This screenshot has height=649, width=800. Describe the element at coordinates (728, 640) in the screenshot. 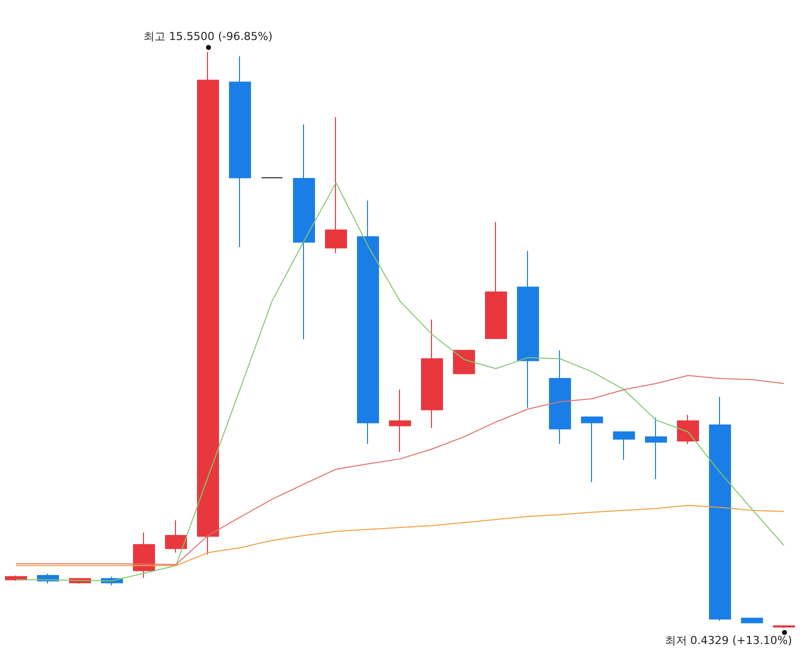

I see `text: 최저 0.4329 (+13.10%)` at that location.